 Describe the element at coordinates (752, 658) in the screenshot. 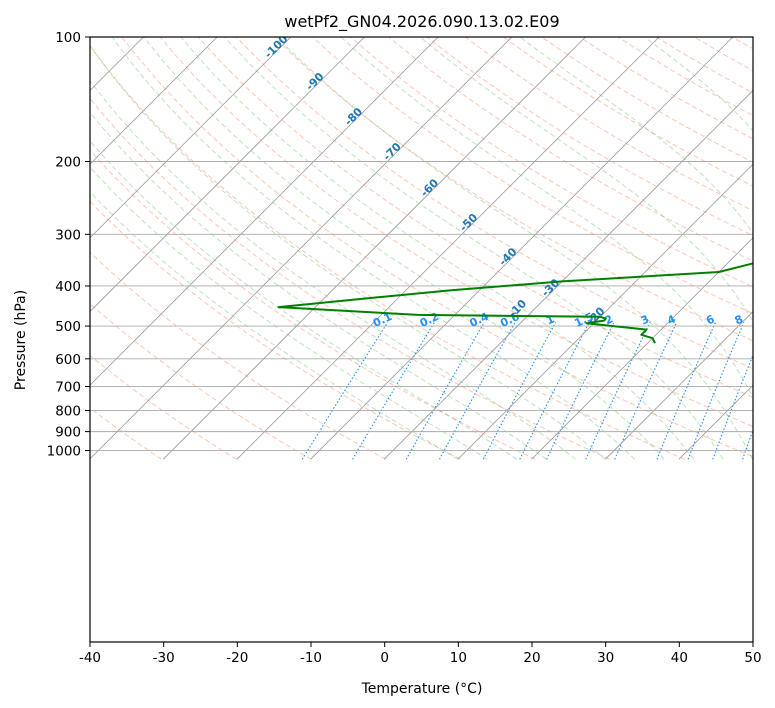

I see `x-tick-label: 50` at that location.